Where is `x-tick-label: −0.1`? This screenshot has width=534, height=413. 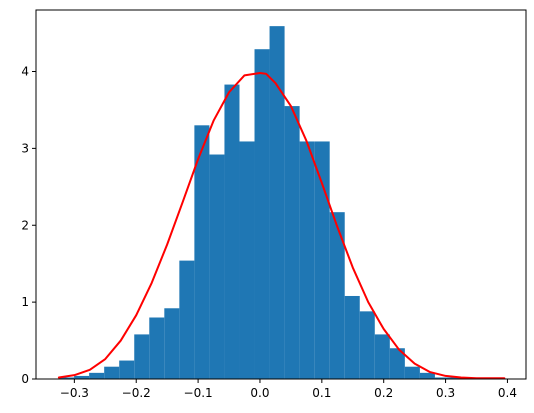 x-tick-label: −0.1 is located at coordinates (198, 393).